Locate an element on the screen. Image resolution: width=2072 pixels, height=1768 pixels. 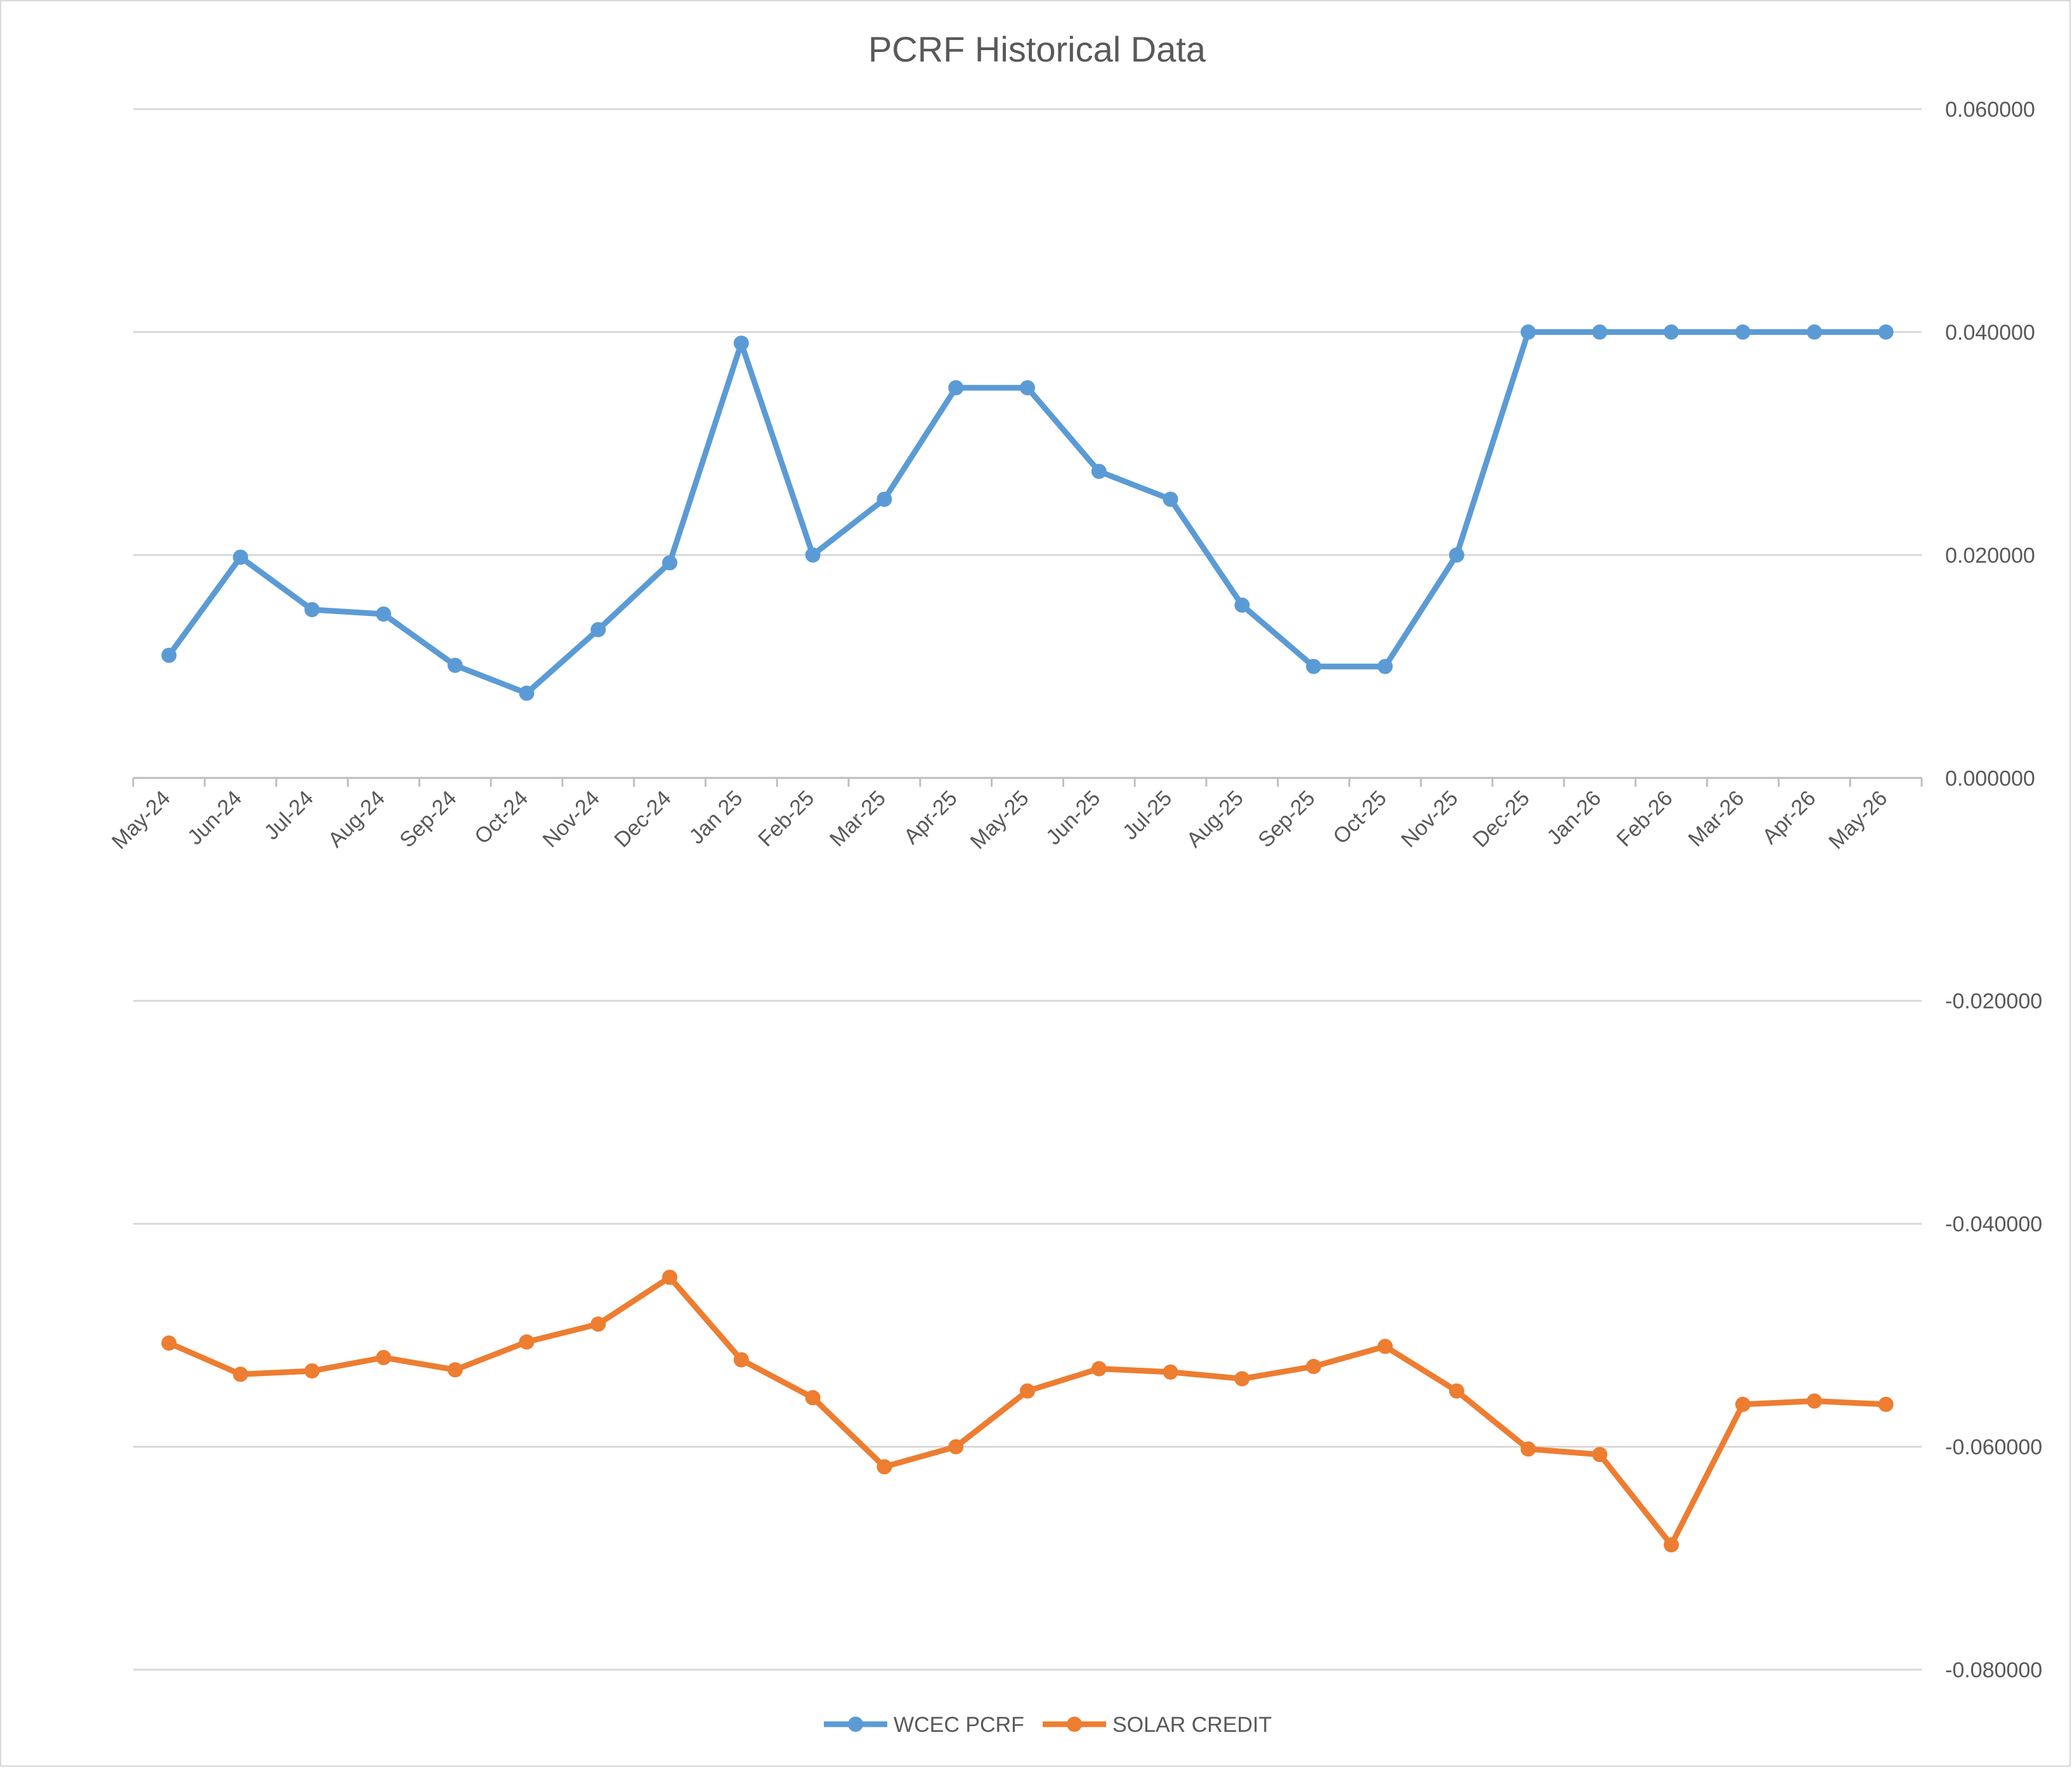
x-tick-label: Mar-26 is located at coordinates (1716, 818).